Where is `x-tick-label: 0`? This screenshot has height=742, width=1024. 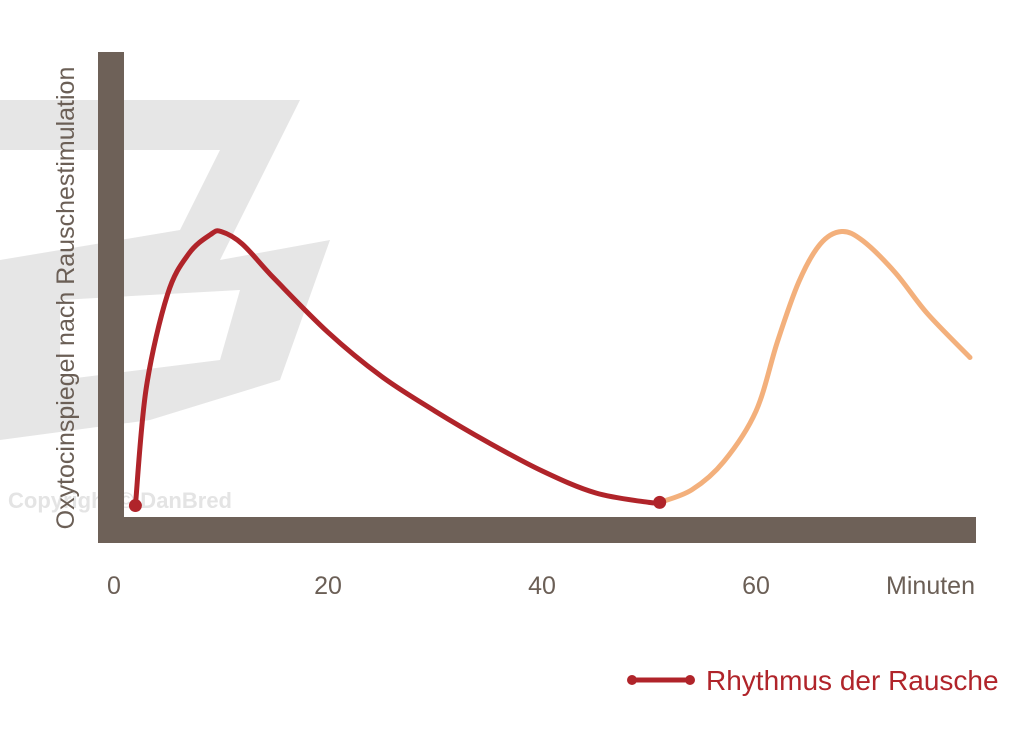
x-tick-label: 0 is located at coordinates (114, 586).